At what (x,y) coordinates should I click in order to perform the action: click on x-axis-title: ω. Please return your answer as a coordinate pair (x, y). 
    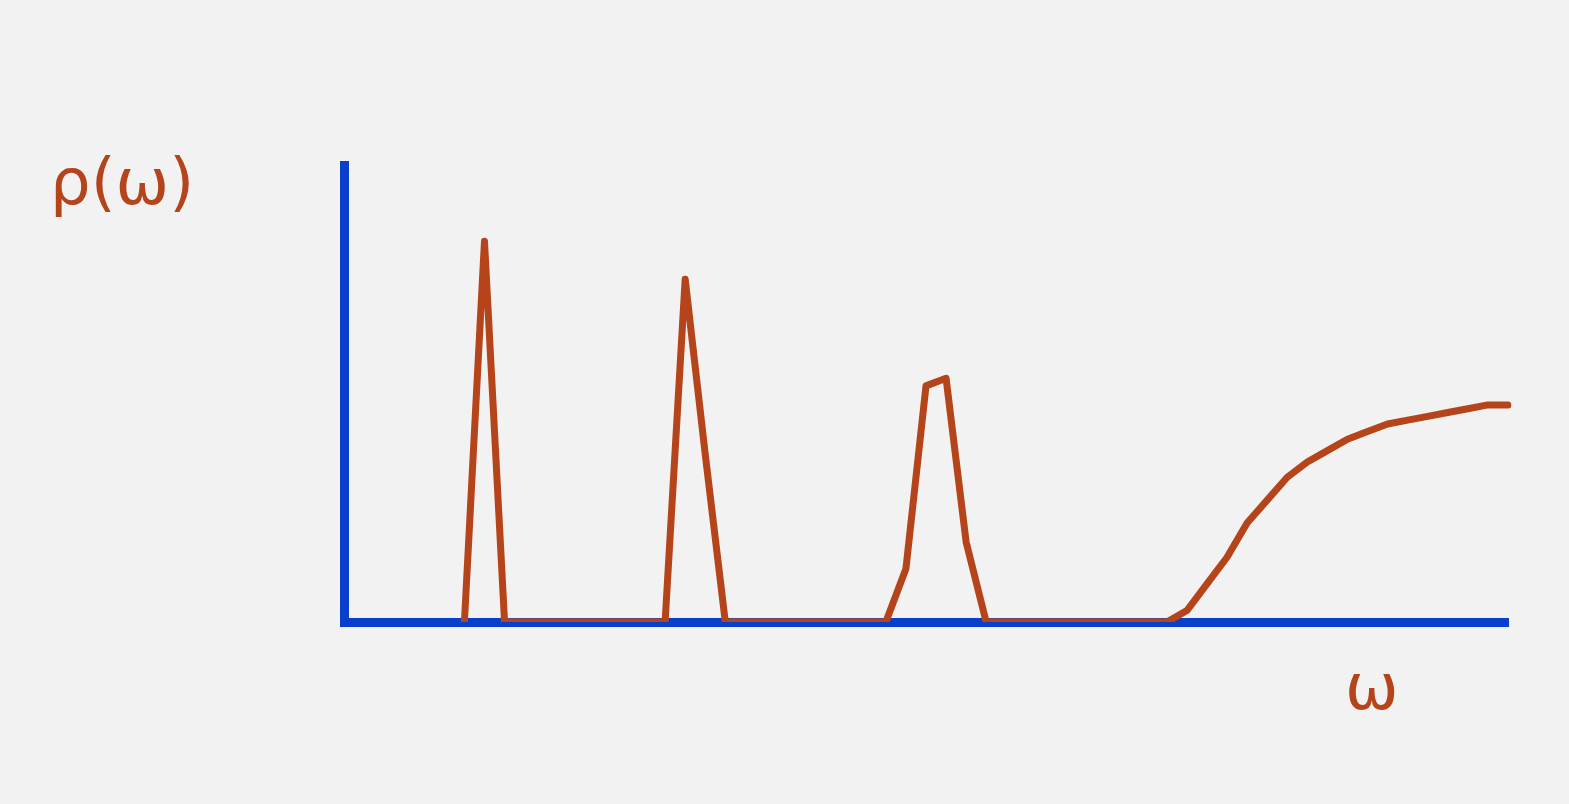
    Looking at the image, I should click on (1372, 687).